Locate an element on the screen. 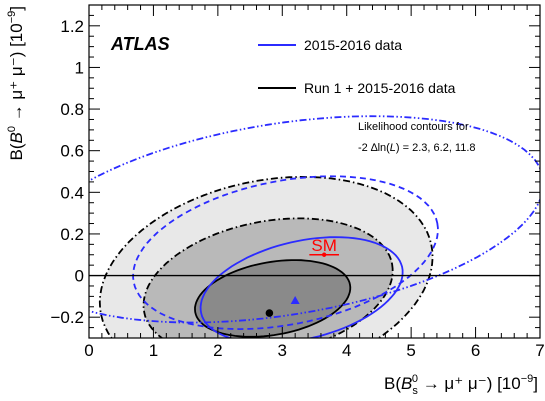  likelihood-note-line2: -2 ∆ln(L) = 2.3, 6.2, 11.8 is located at coordinates (417, 148).